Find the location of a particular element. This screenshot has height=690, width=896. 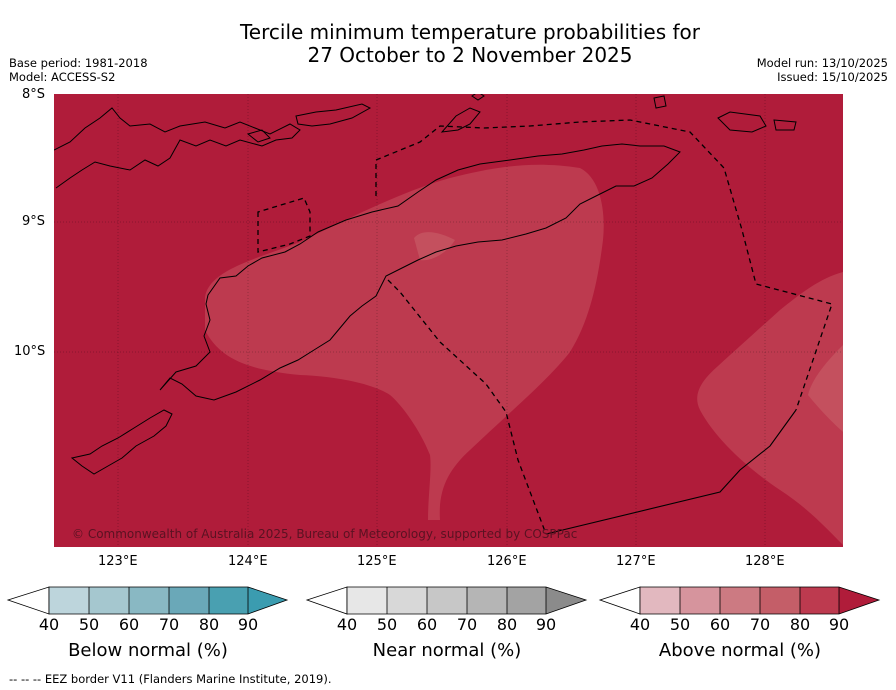

cb-near-low-arrow is located at coordinates (326, 600).